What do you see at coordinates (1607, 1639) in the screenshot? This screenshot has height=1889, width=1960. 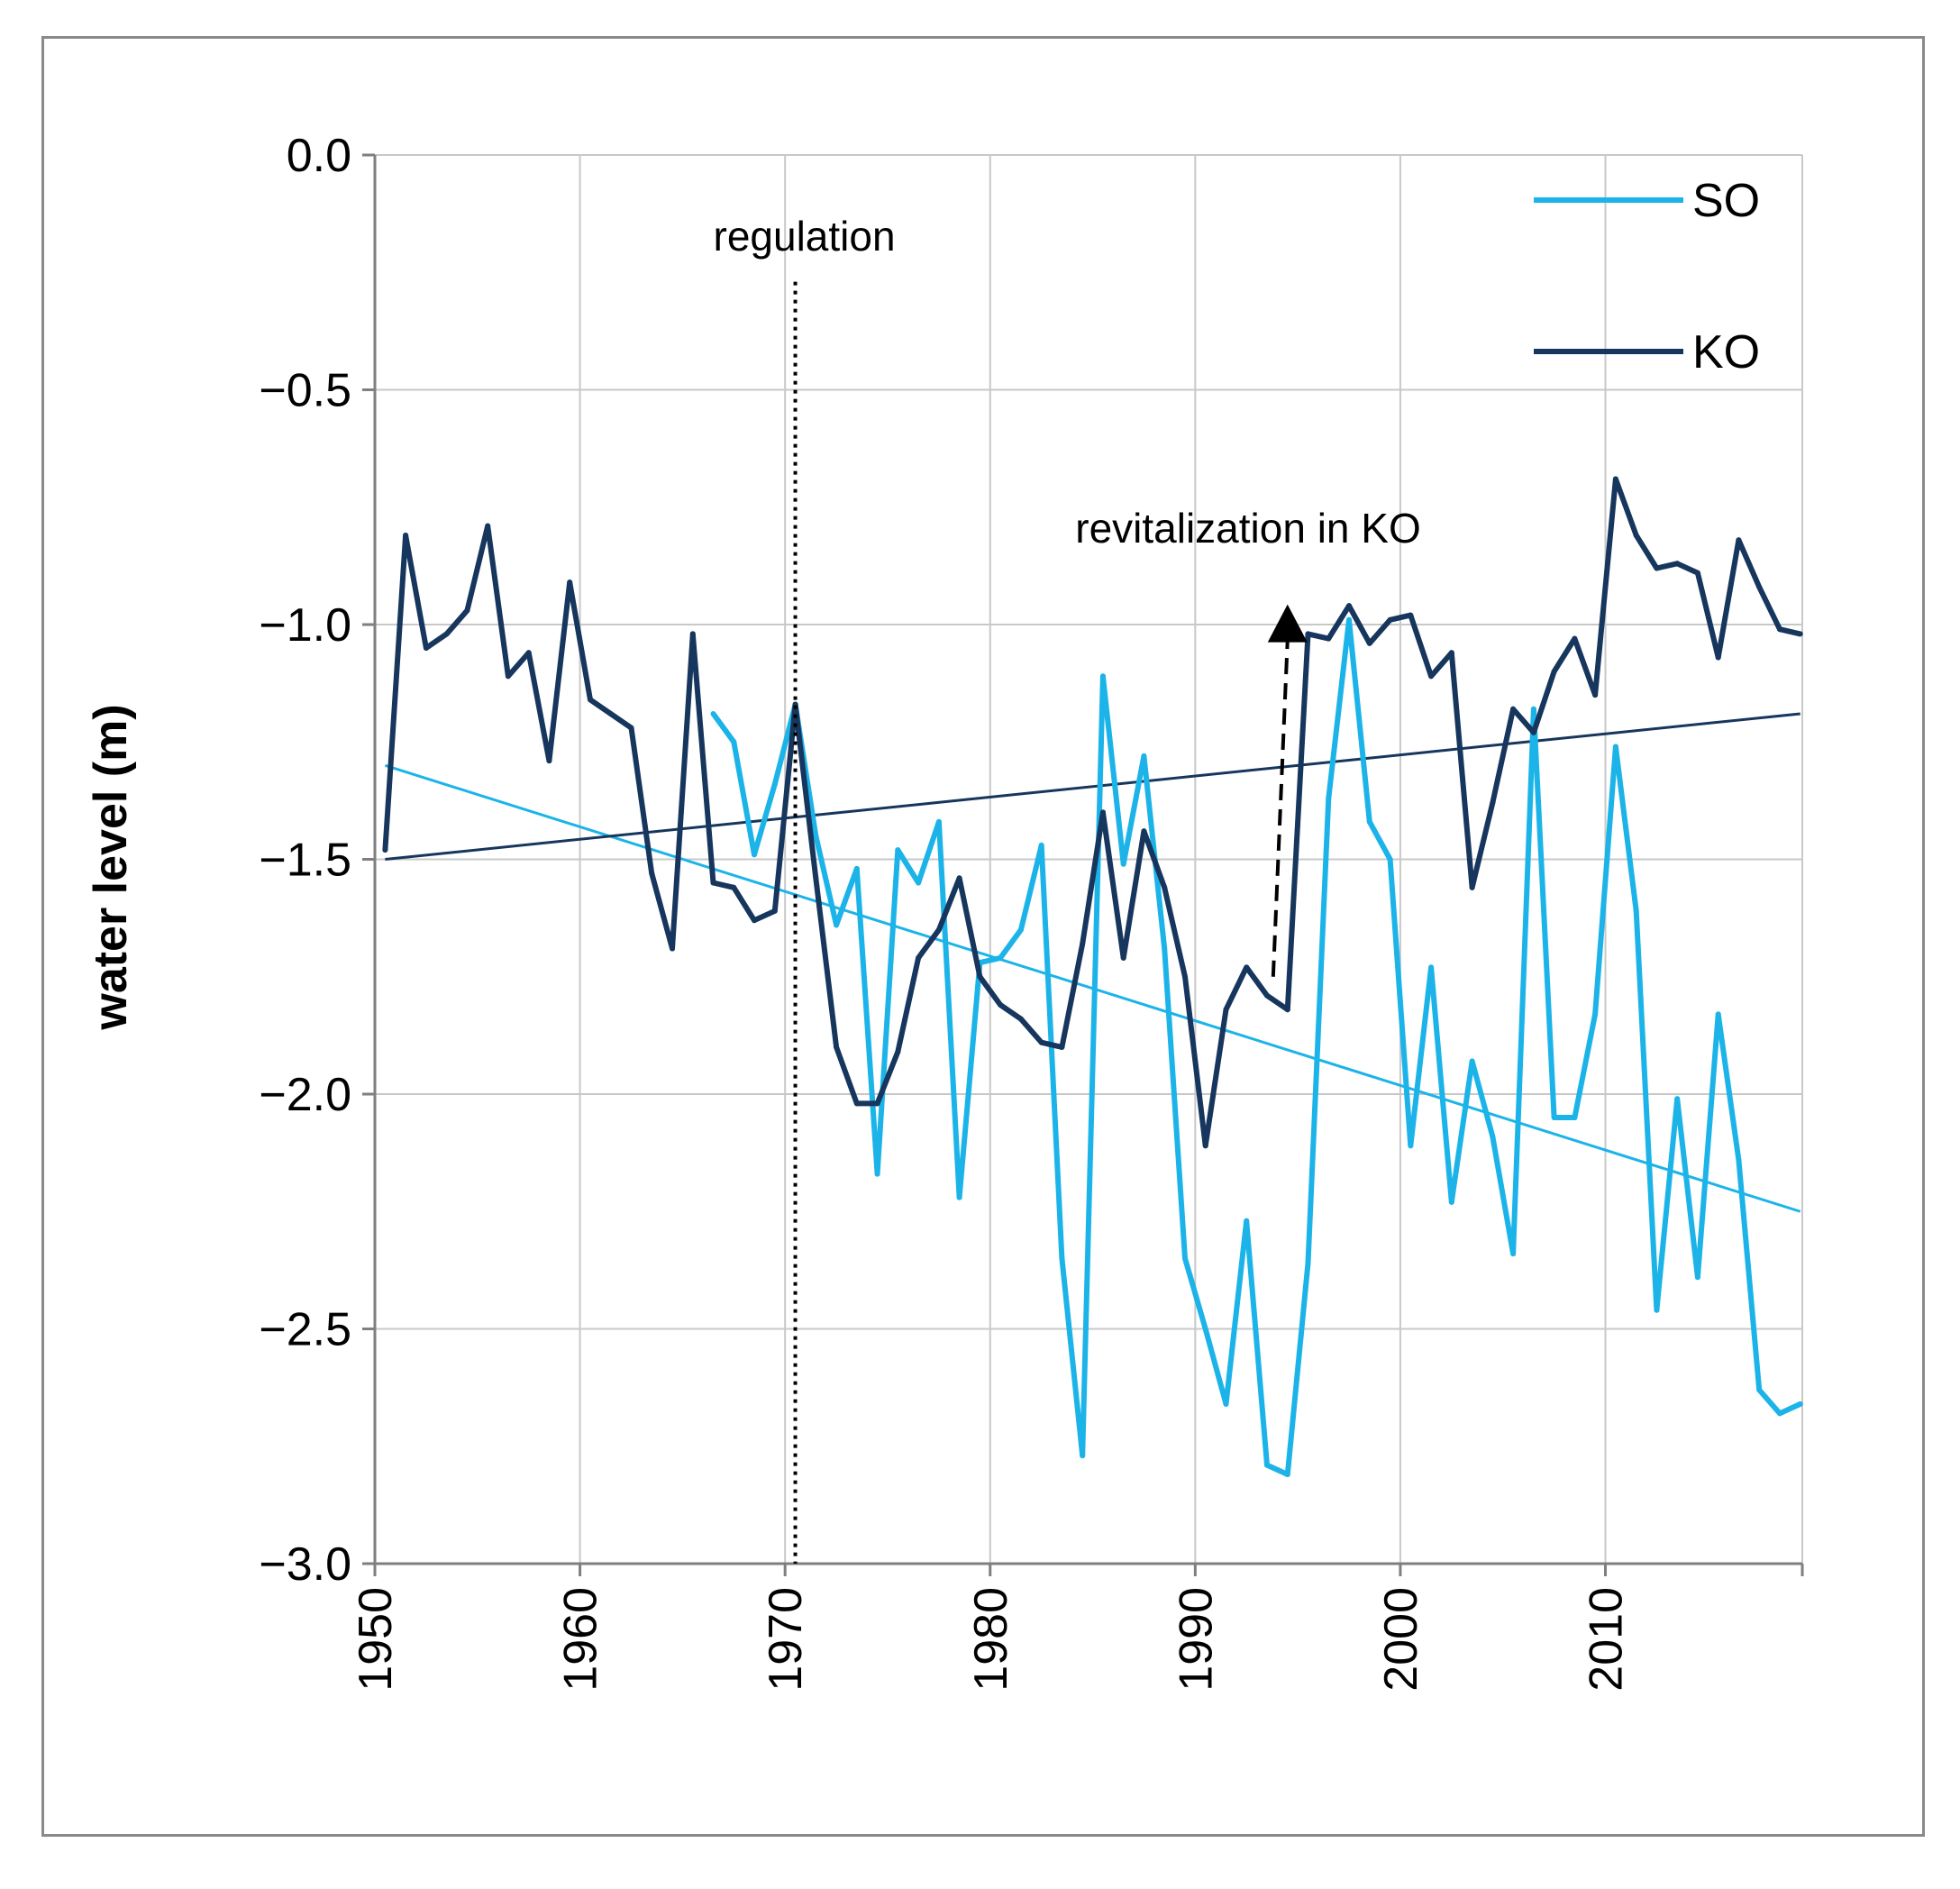 I see `x-tick-label: 2010` at bounding box center [1607, 1639].